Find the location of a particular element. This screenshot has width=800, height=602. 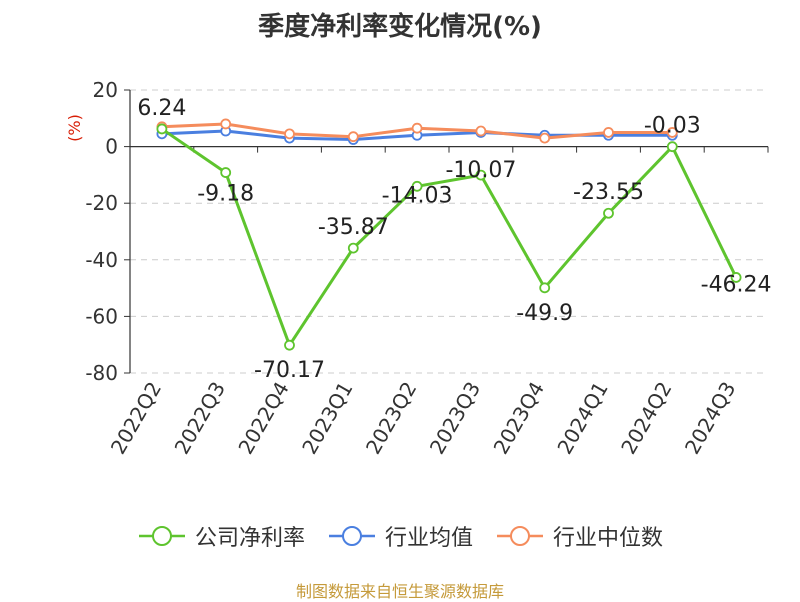

y-tick-label: -80 is located at coordinates (101, 373).